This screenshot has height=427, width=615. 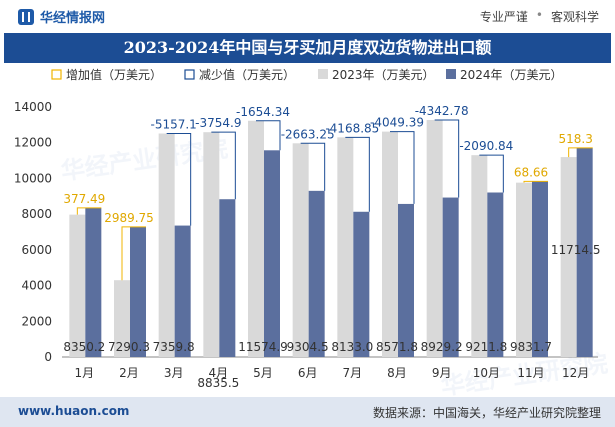 I want to click on footer-site-link: www.huaon.com, so click(x=74, y=411).